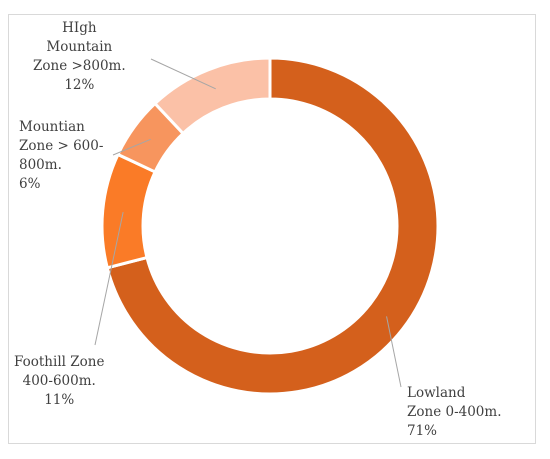 The height and width of the screenshot is (459, 550). Describe the element at coordinates (394, 352) in the screenshot. I see `leader-line-lowland` at that location.